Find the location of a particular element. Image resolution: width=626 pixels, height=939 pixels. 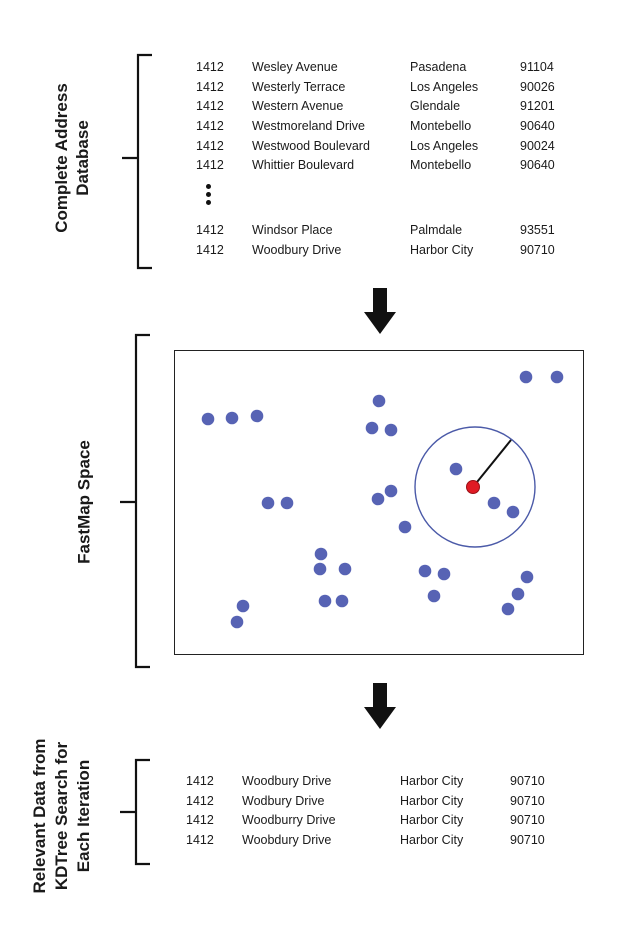

table-row: 1412 Westmoreland Drive Montebello 90640 is located at coordinates (375, 126).